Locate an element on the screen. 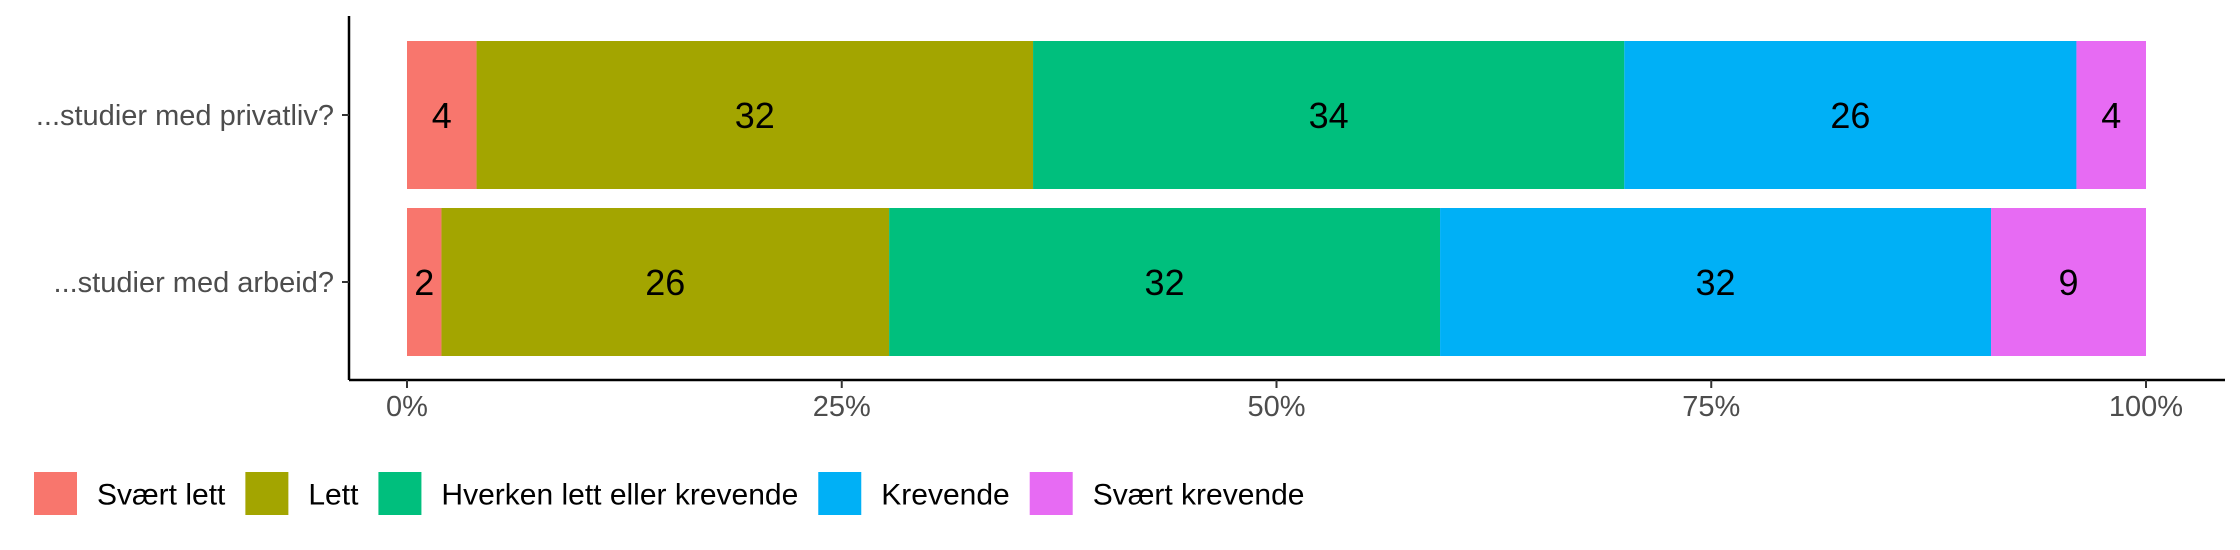  x-tick-label: 0% is located at coordinates (407, 407).